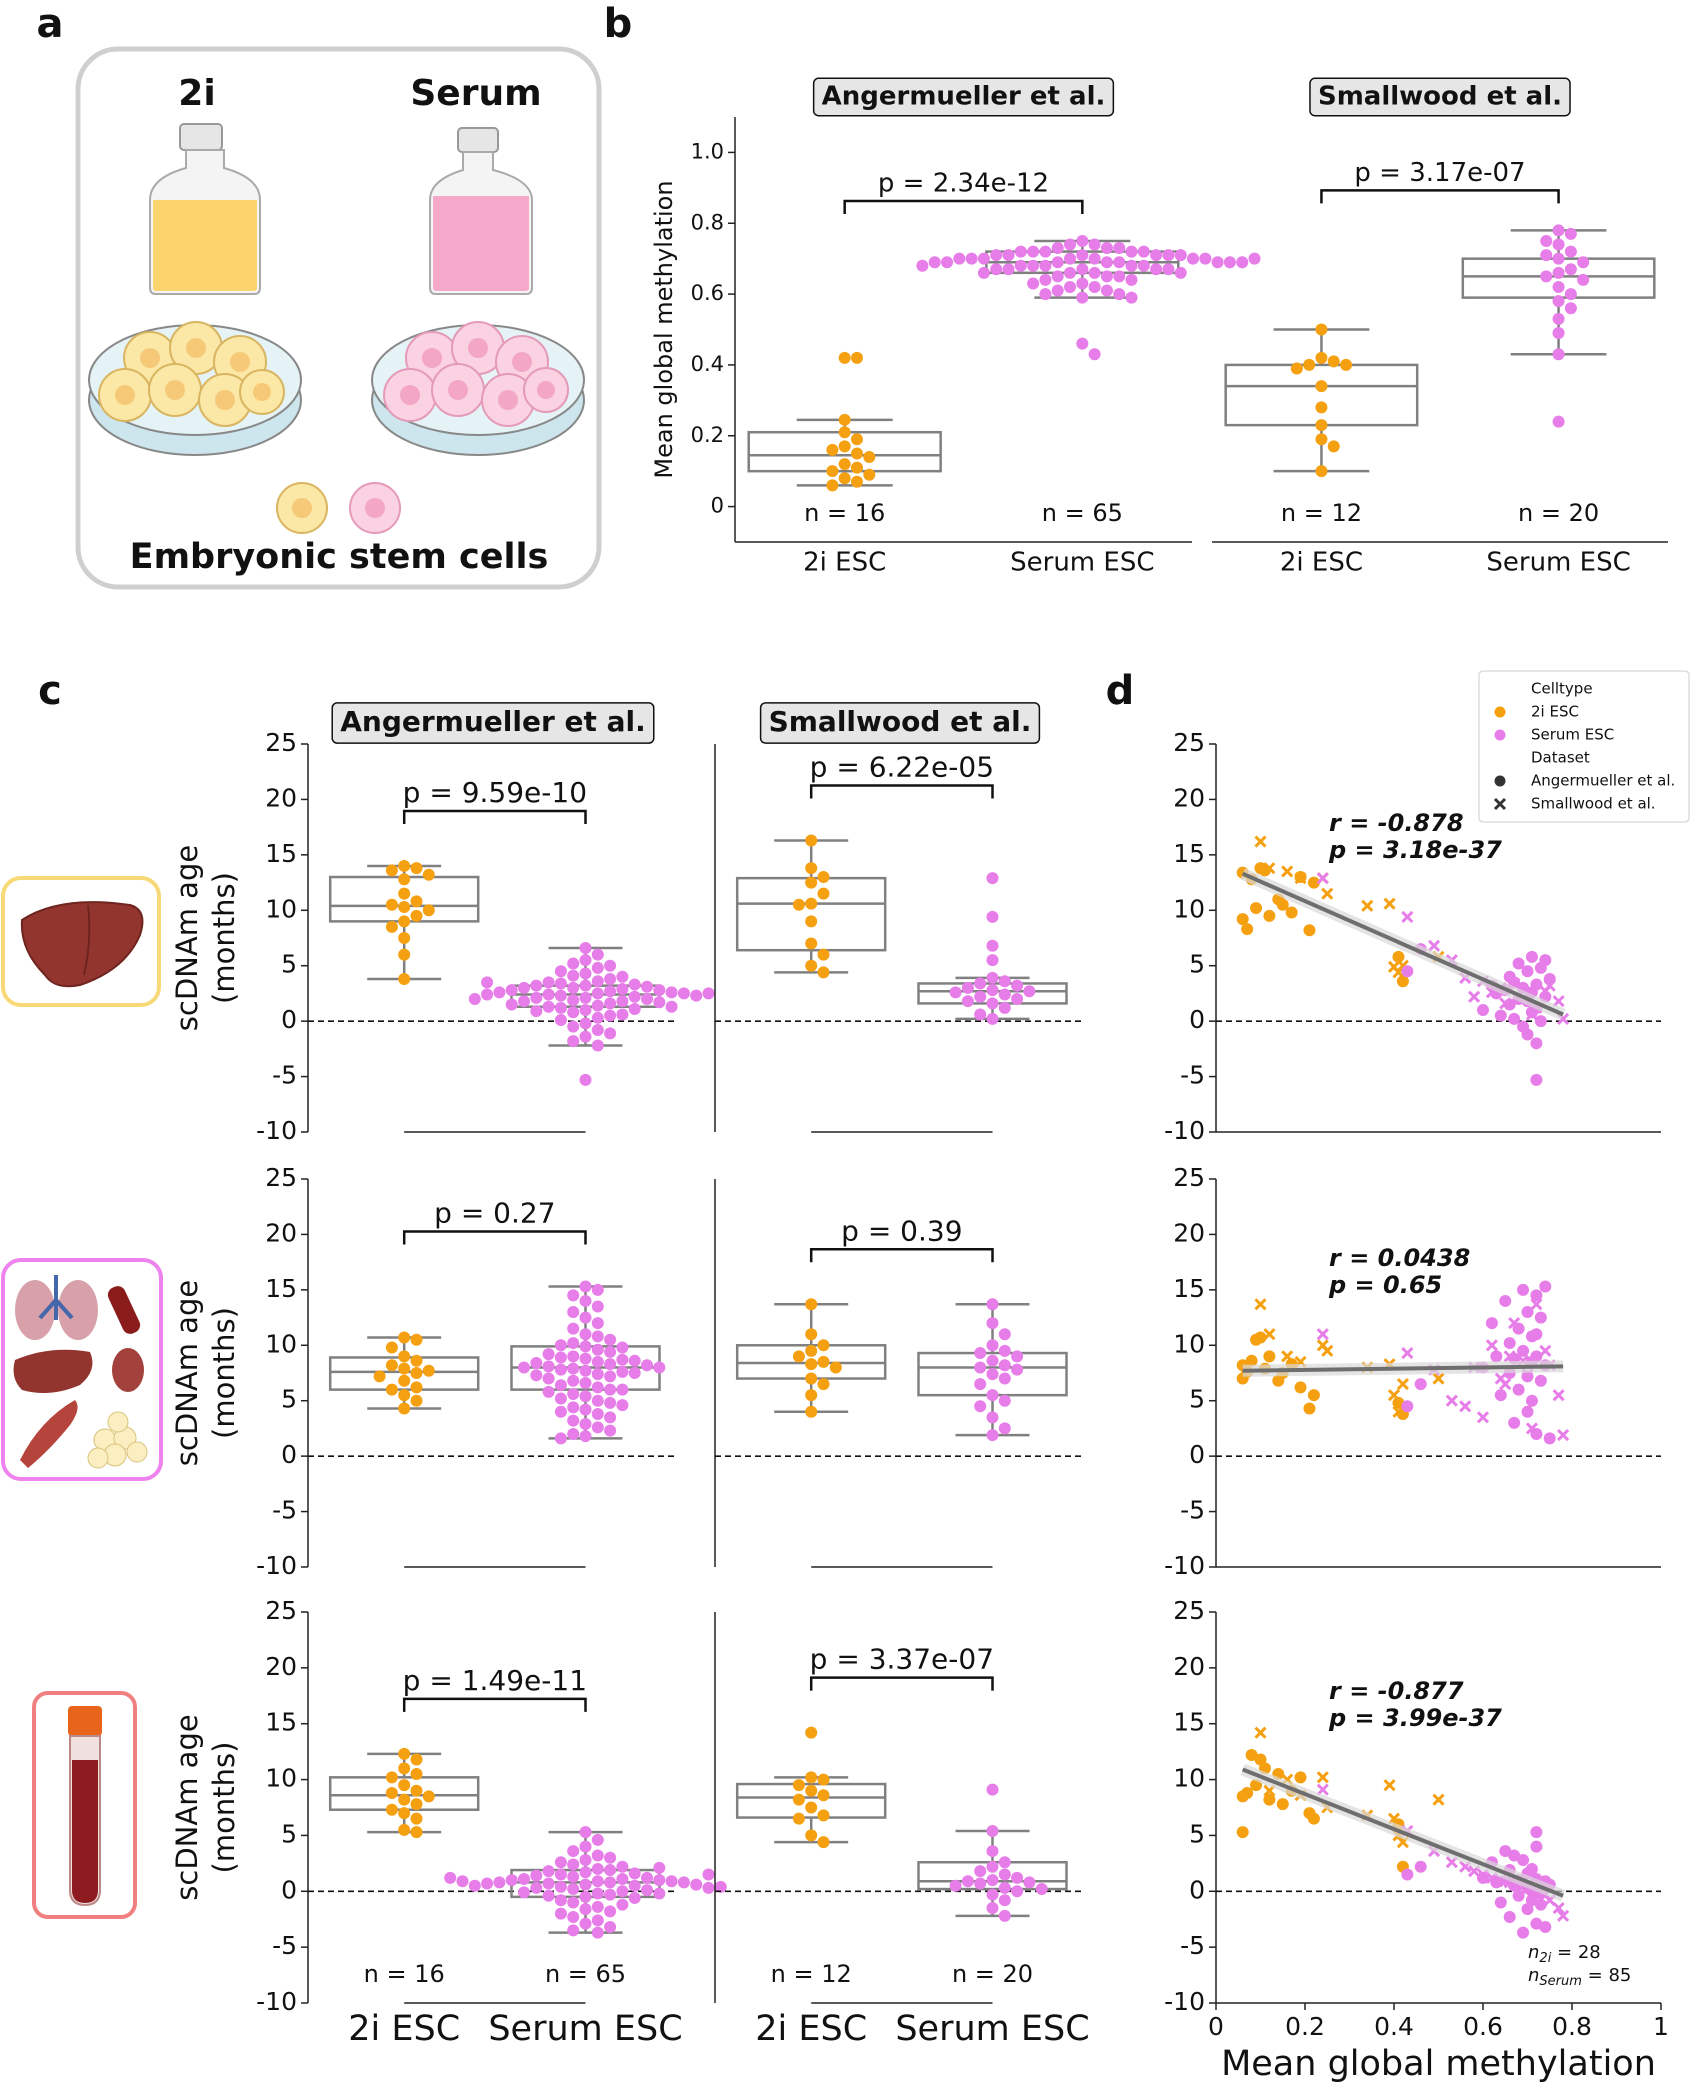  Describe the element at coordinates (205, 209) in the screenshot. I see `bottle-2i` at that location.